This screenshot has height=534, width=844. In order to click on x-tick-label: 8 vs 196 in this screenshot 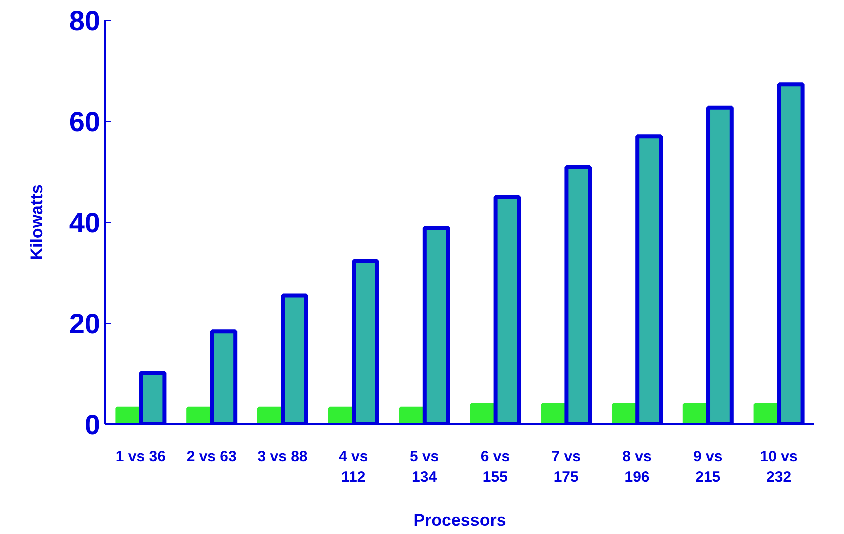, I will do `click(637, 467)`.